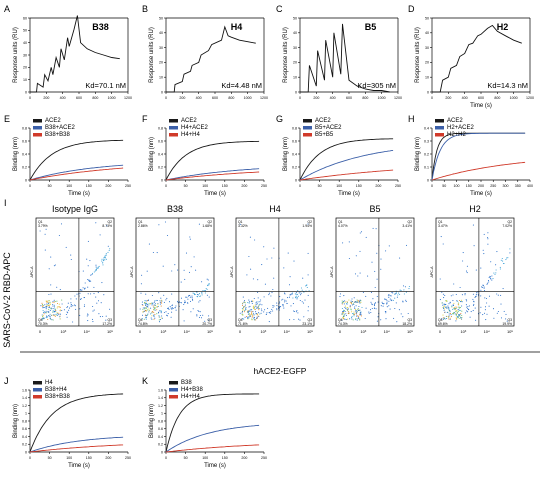  What do you see at coordinates (461, 128) in the screenshot?
I see `legend-label: H2+ACE2` at bounding box center [461, 128].